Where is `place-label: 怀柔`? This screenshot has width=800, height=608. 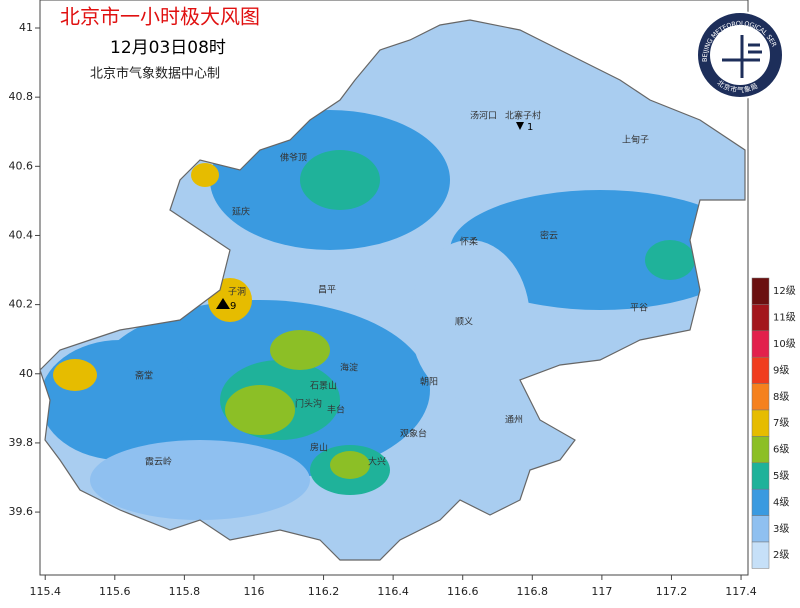
place-label: 怀柔 is located at coordinates (469, 242).